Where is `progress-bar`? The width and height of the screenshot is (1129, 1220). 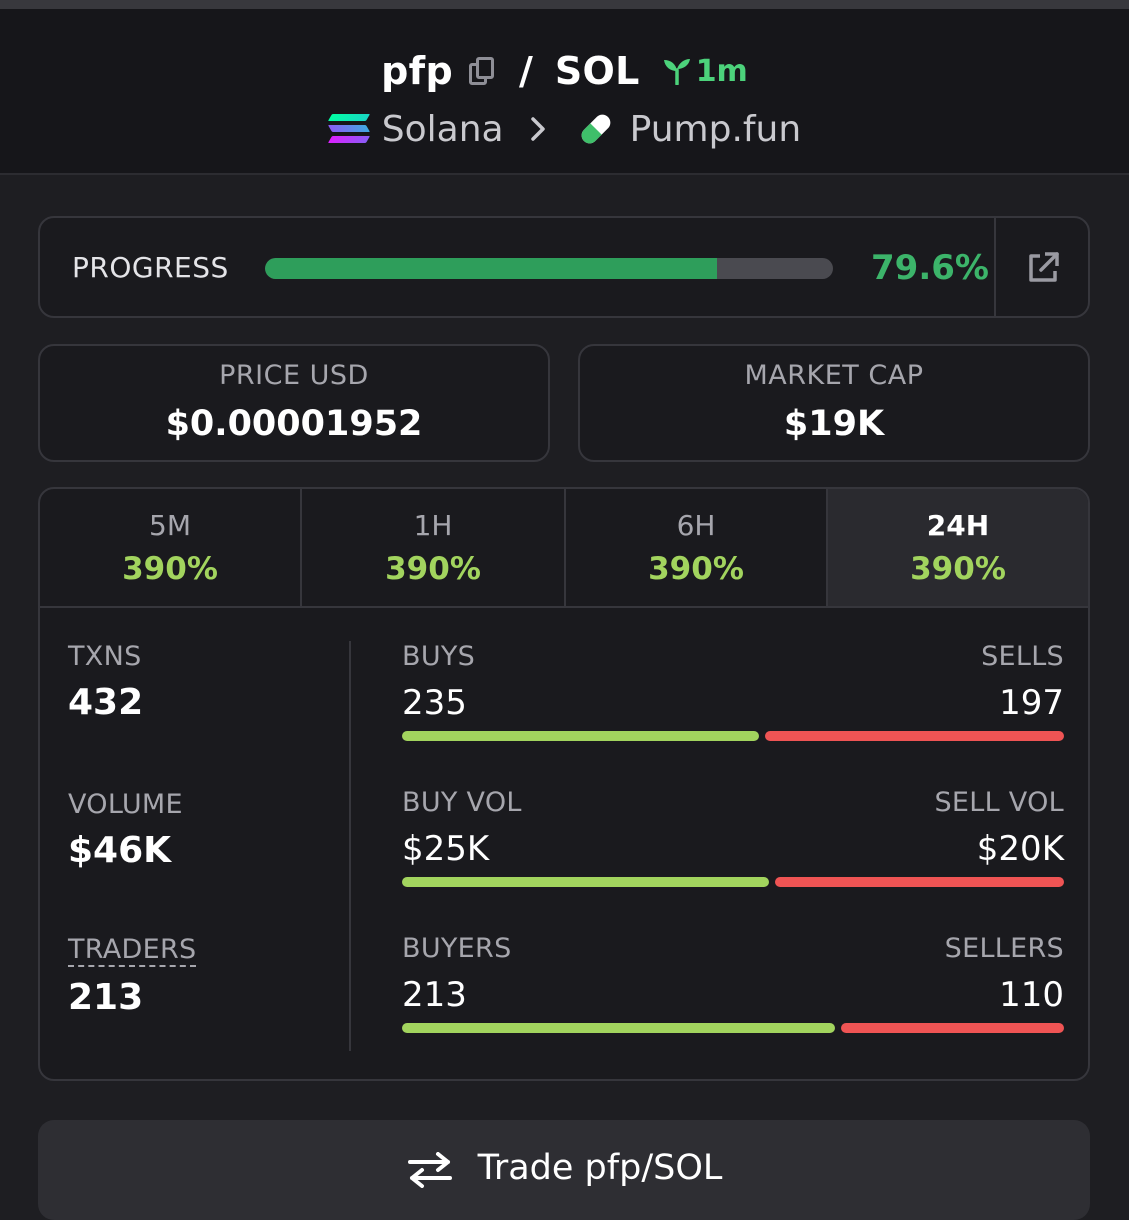
progress-bar is located at coordinates (549, 268).